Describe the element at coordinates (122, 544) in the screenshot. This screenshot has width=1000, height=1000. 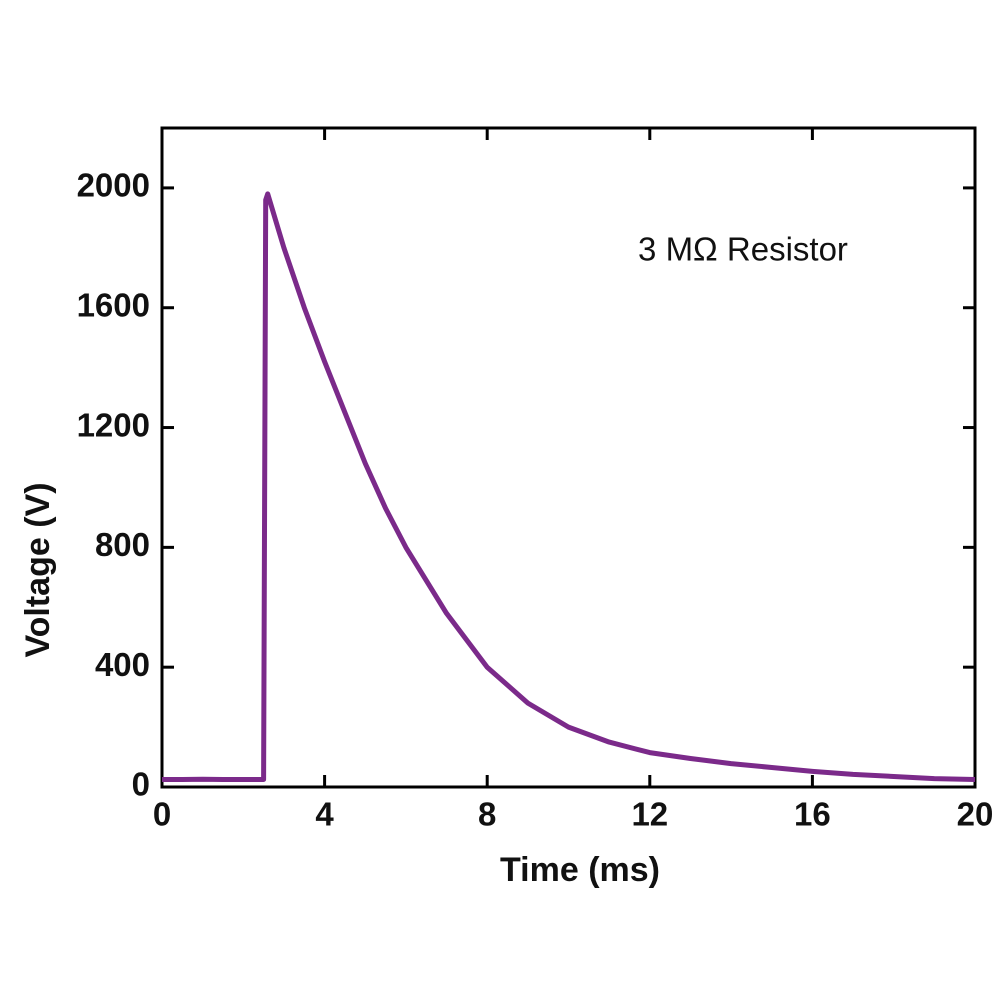
I see `y-tick-label: 800` at that location.